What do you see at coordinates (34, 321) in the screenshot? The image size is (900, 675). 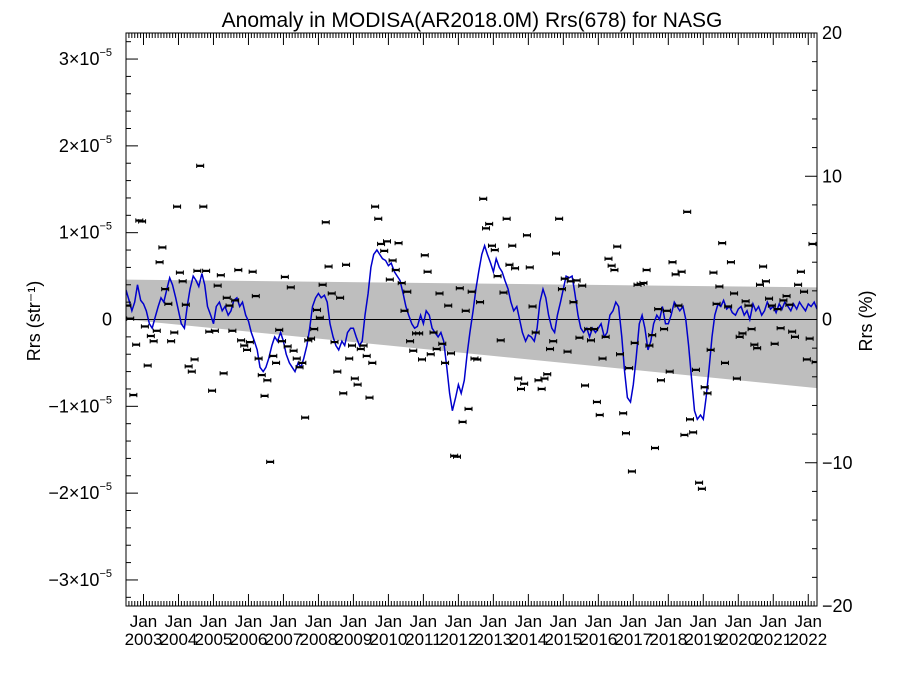 I see `y-axis-label-left: Rrs (str⁻¹)` at bounding box center [34, 321].